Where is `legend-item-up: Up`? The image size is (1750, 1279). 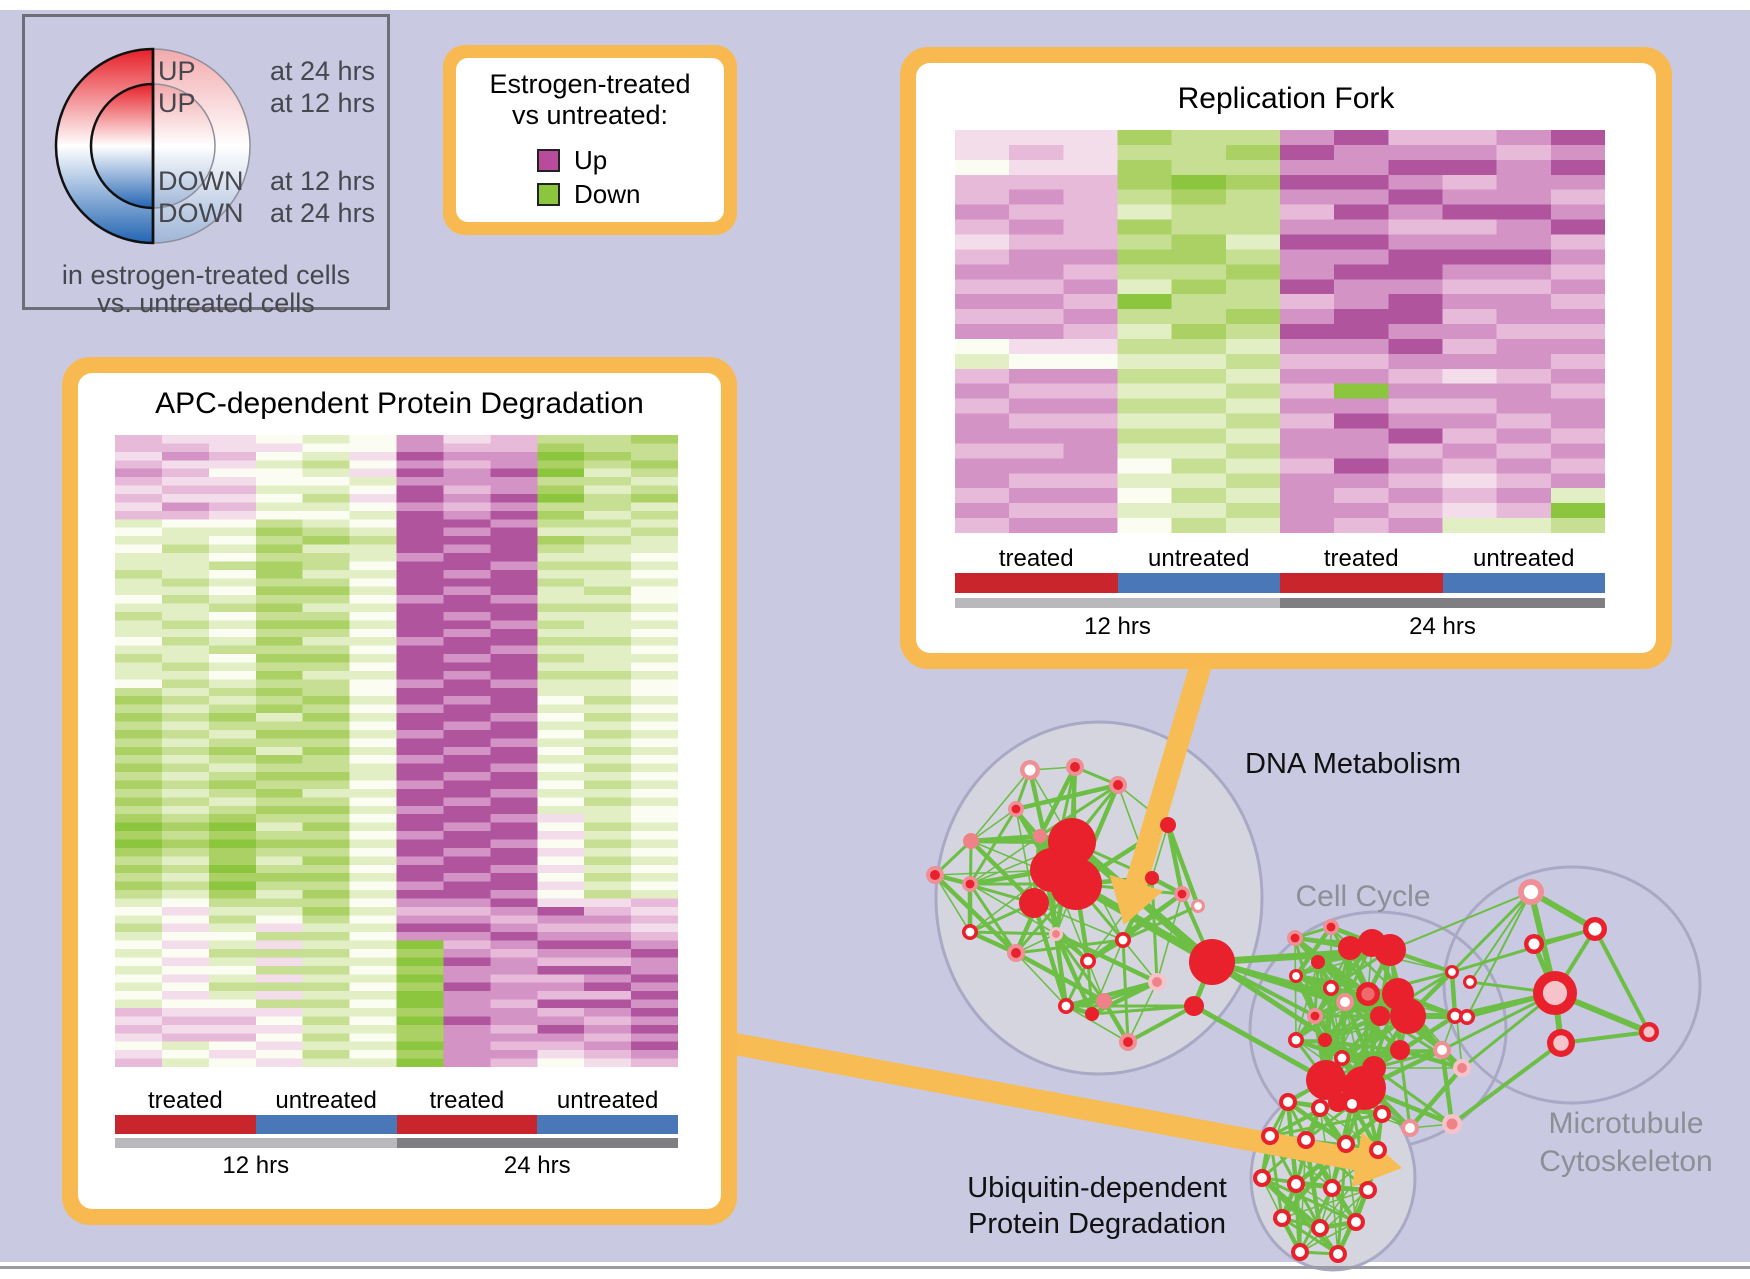
legend-item-up: Up is located at coordinates (572, 160).